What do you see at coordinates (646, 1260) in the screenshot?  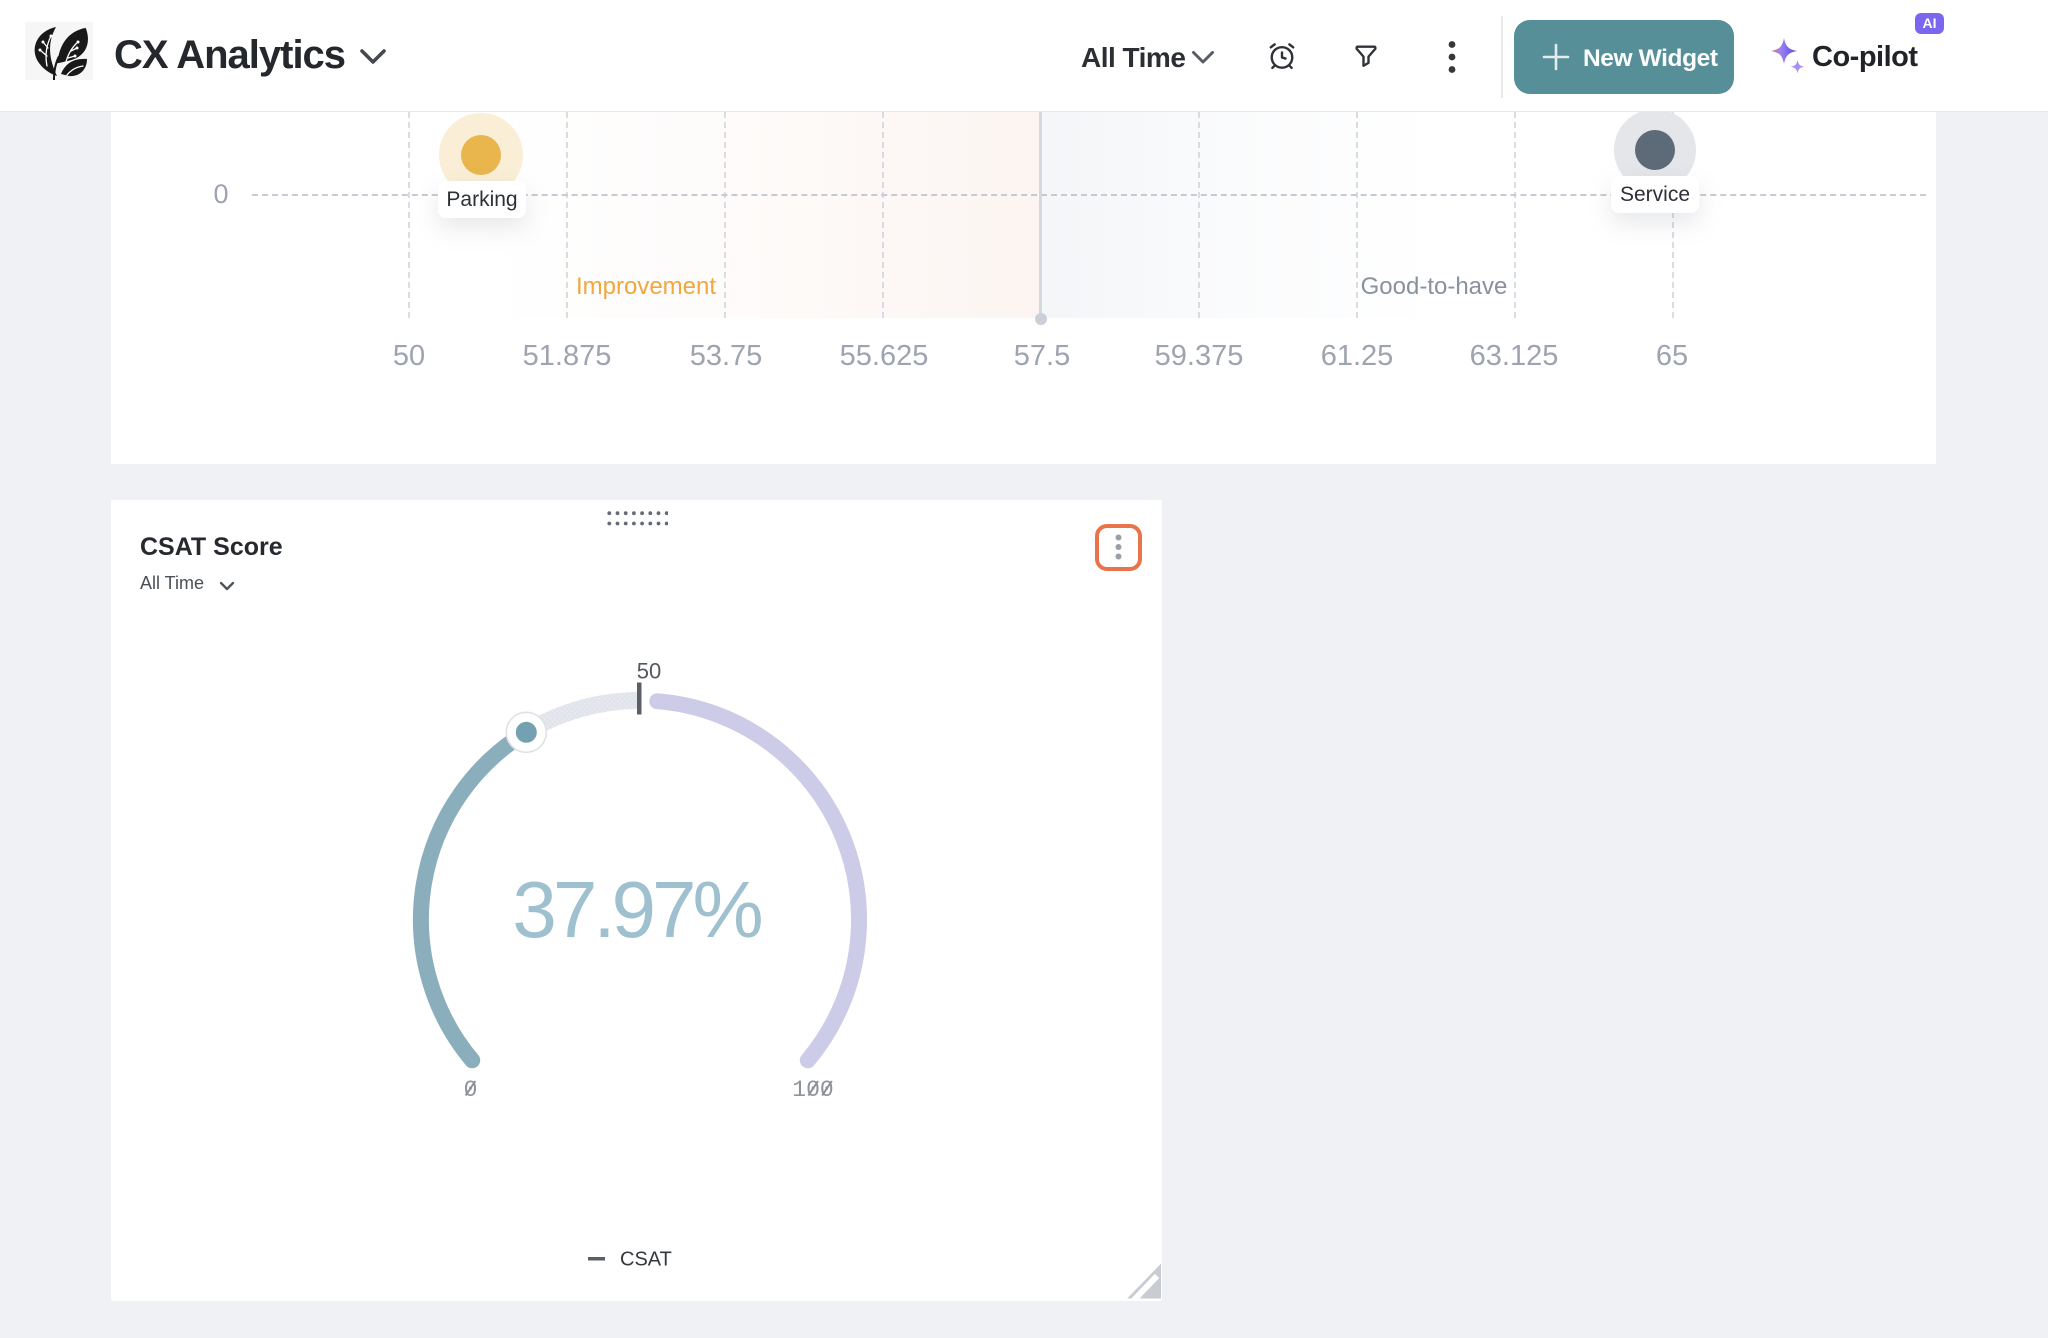 I see `svg-text: CSAT` at bounding box center [646, 1260].